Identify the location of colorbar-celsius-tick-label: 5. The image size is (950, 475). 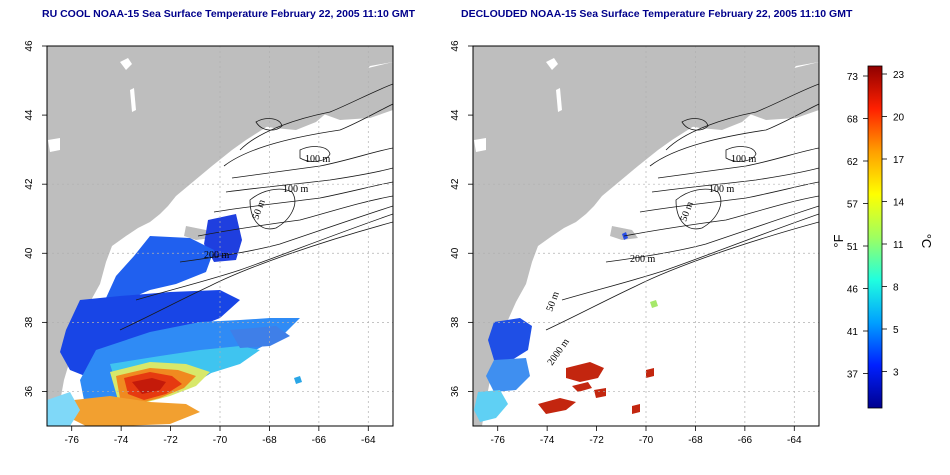
(896, 330).